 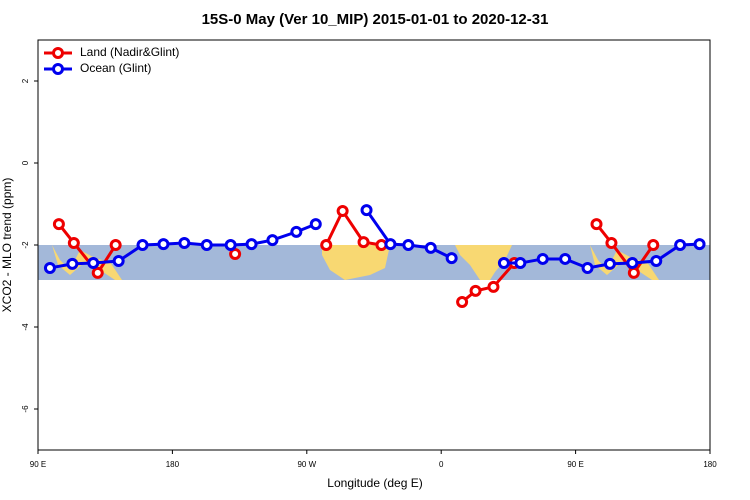 I want to click on map-strip, so click(x=374, y=262).